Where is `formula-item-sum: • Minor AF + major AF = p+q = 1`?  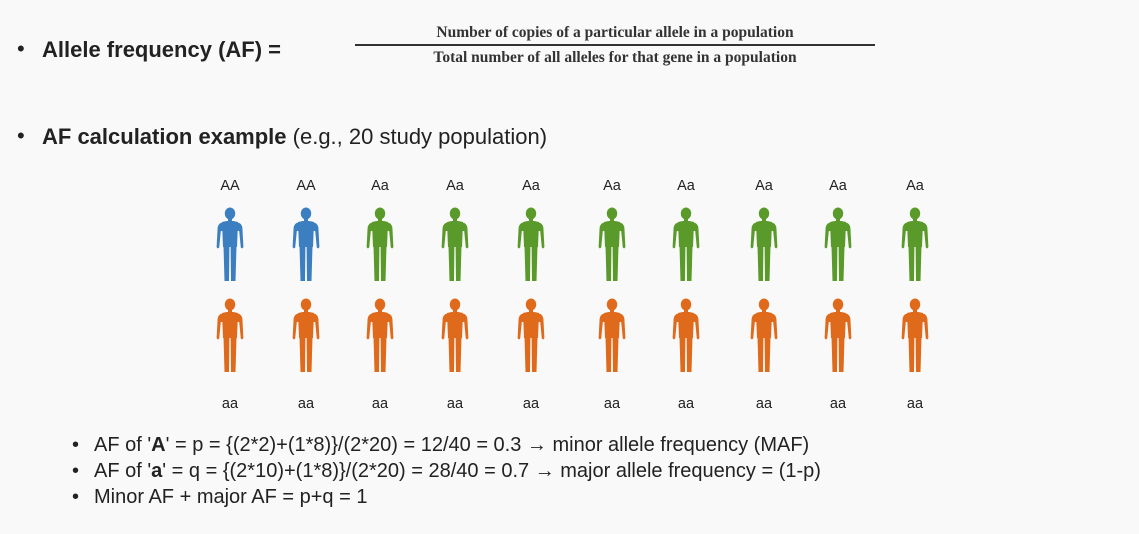 formula-item-sum: • Minor AF + major AF = p+q = 1 is located at coordinates (220, 497).